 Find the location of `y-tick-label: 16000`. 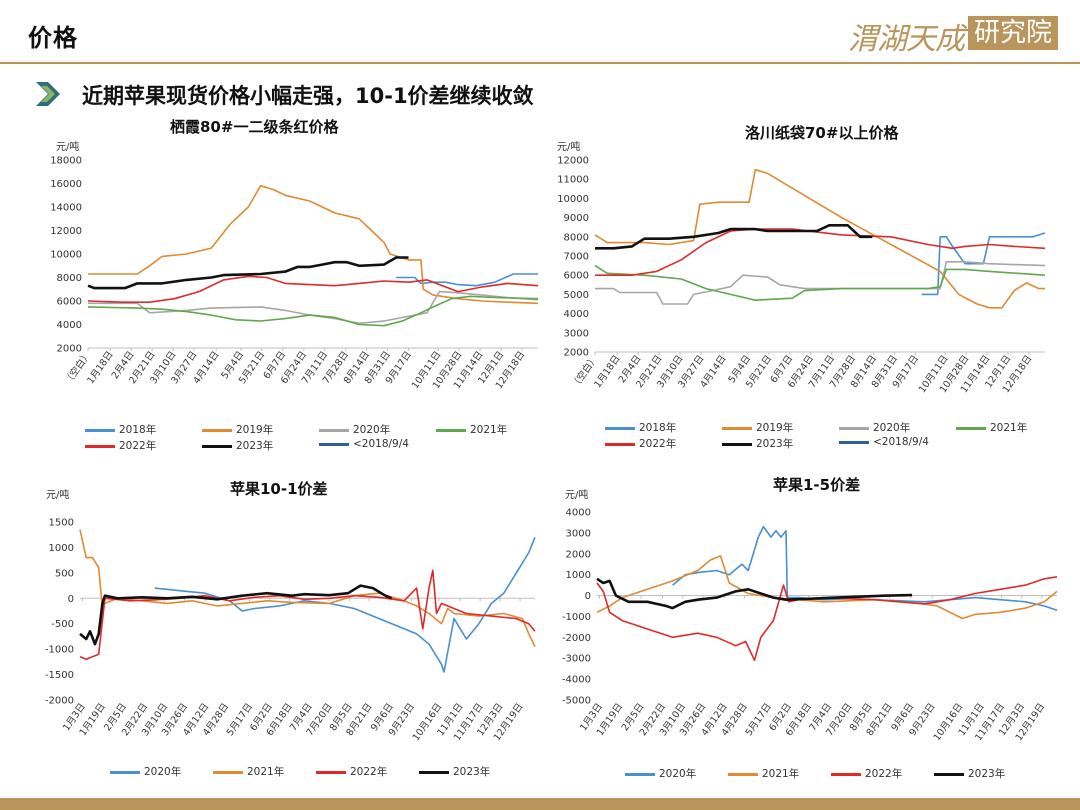

y-tick-label: 16000 is located at coordinates (66, 184).